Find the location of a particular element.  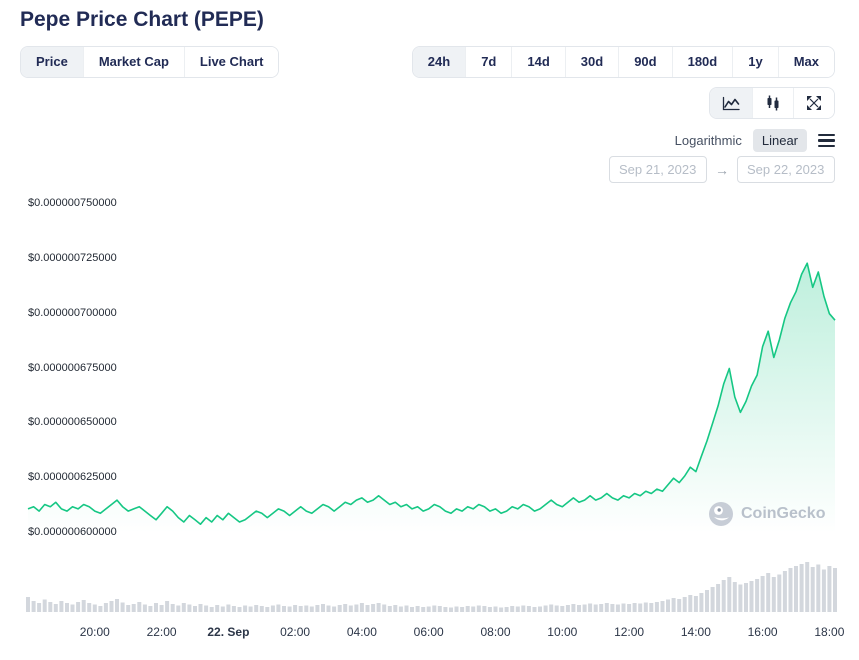

tab-market-cap: Market Cap is located at coordinates (133, 62).